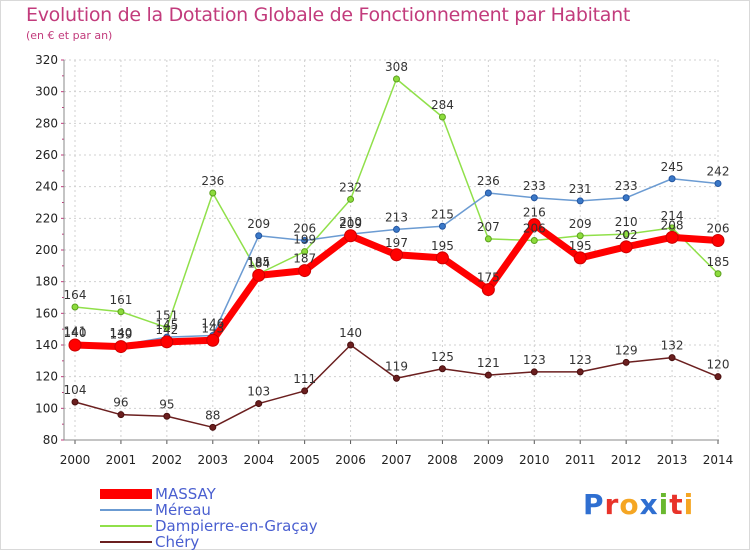  What do you see at coordinates (121, 460) in the screenshot?
I see `x-tick-label: 2001` at bounding box center [121, 460].